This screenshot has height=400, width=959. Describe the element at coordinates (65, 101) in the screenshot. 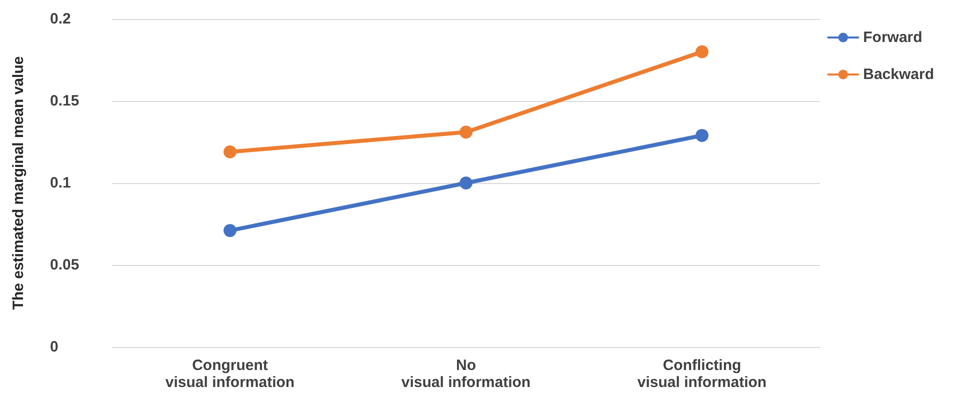

I see `y-tick-label: 0.15` at that location.